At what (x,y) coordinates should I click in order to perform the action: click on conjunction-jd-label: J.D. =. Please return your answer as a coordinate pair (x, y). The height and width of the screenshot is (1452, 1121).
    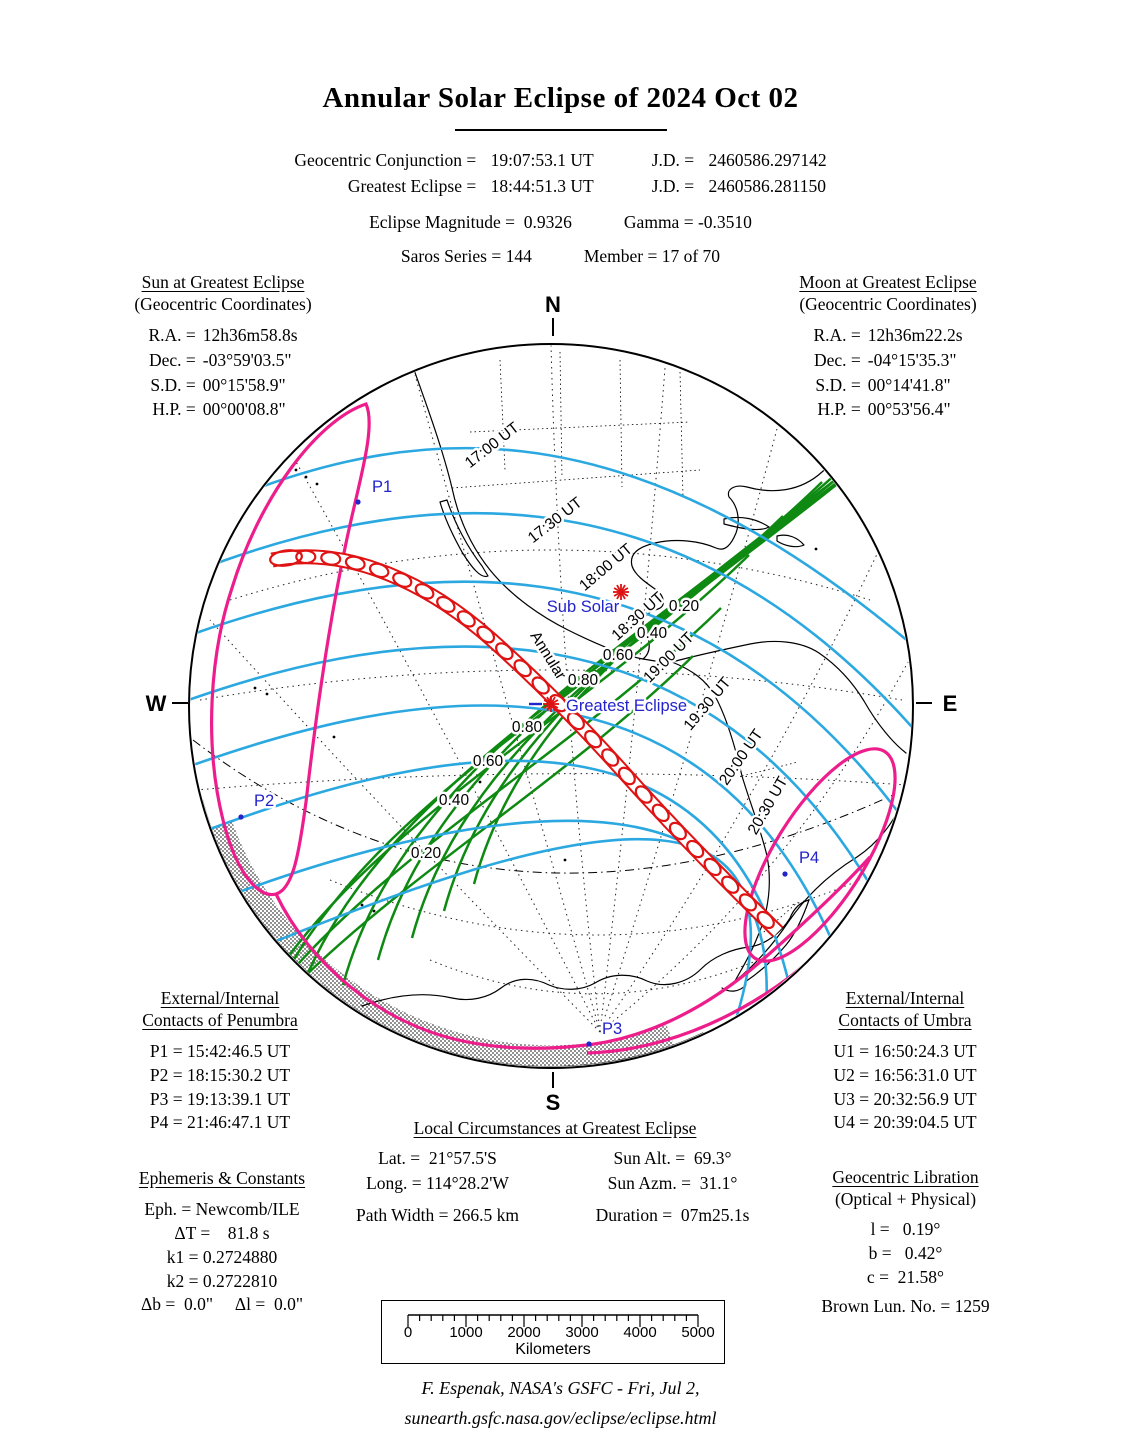
    Looking at the image, I should click on (673, 160).